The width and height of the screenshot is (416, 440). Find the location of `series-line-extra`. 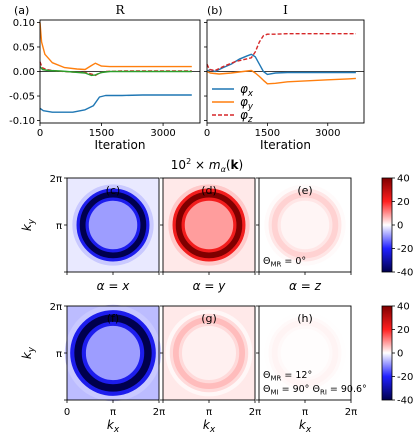

series-line-extra is located at coordinates (115, 71).